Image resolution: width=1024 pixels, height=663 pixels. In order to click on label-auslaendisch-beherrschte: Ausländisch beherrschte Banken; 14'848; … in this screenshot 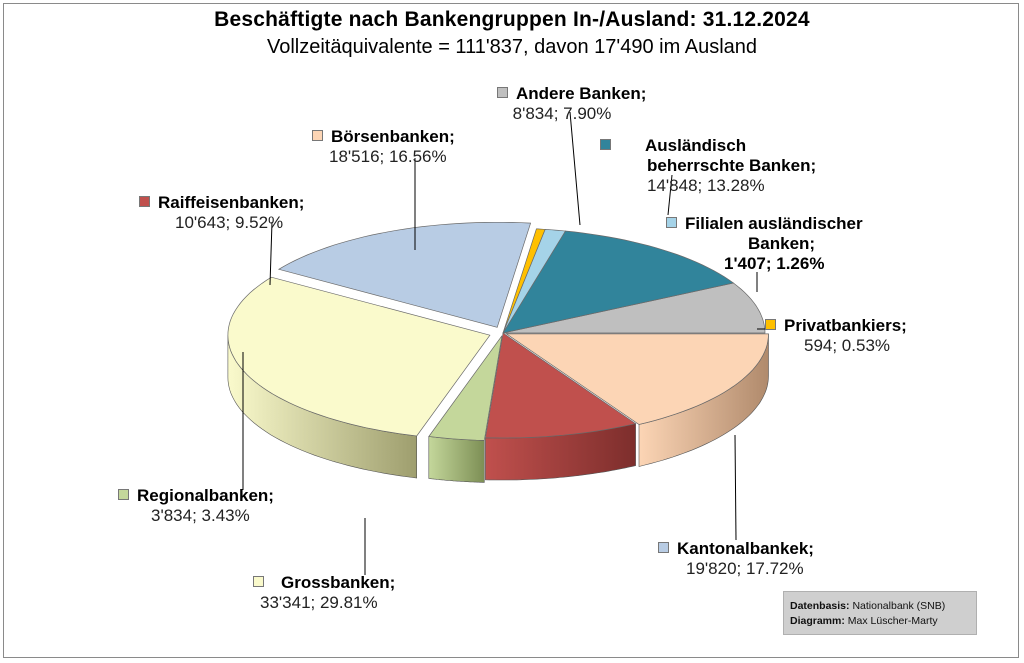, I will do `click(715, 166)`.